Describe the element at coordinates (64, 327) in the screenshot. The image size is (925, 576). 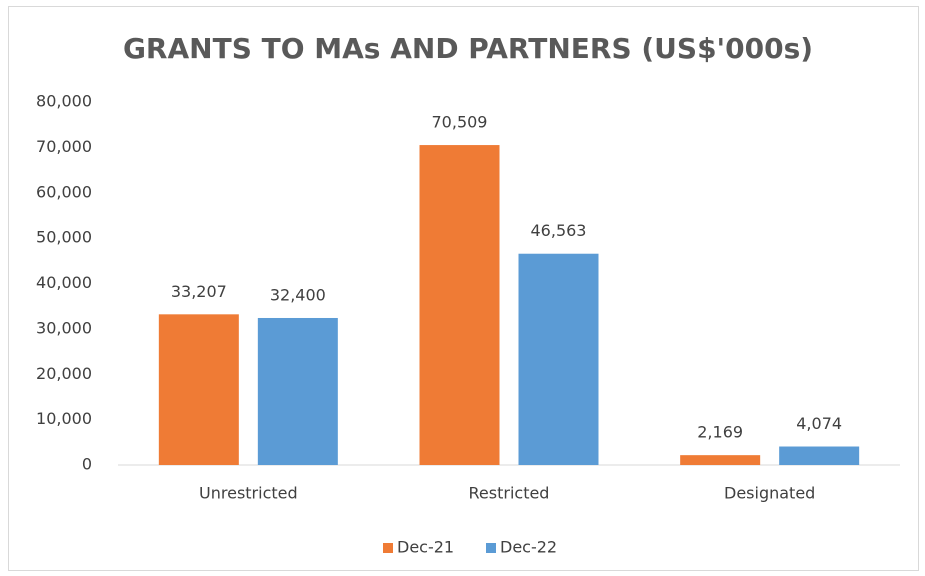
I see `y-tick-label: 30,000` at that location.